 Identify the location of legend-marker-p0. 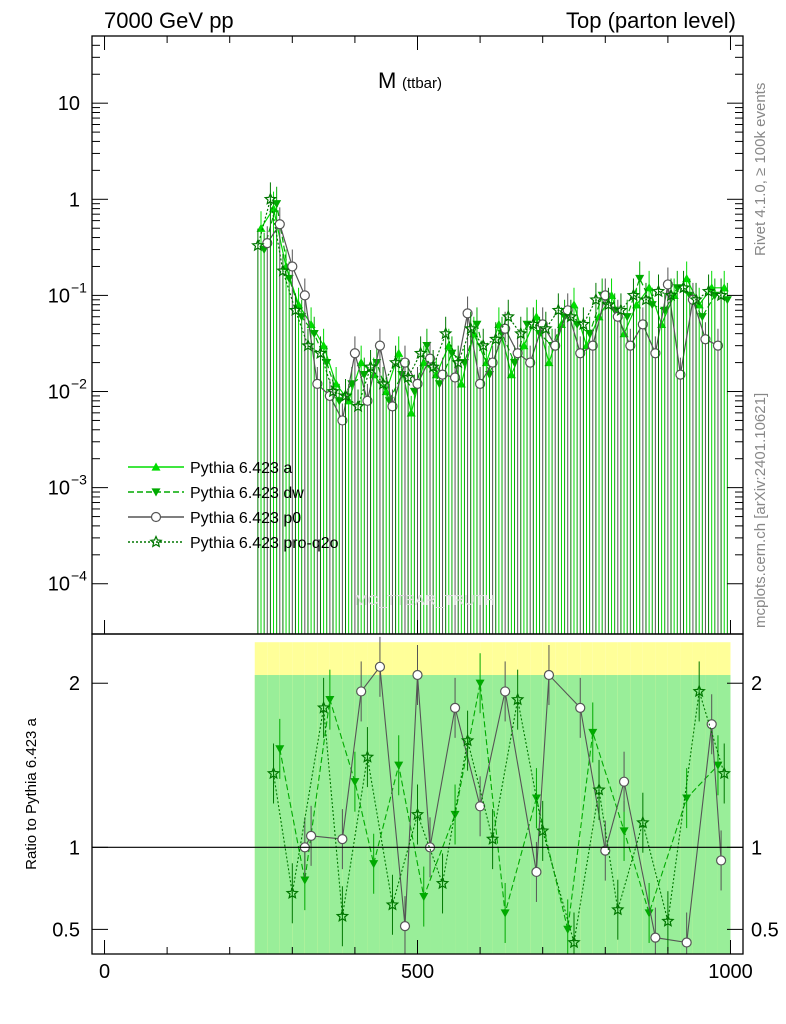
(156, 517).